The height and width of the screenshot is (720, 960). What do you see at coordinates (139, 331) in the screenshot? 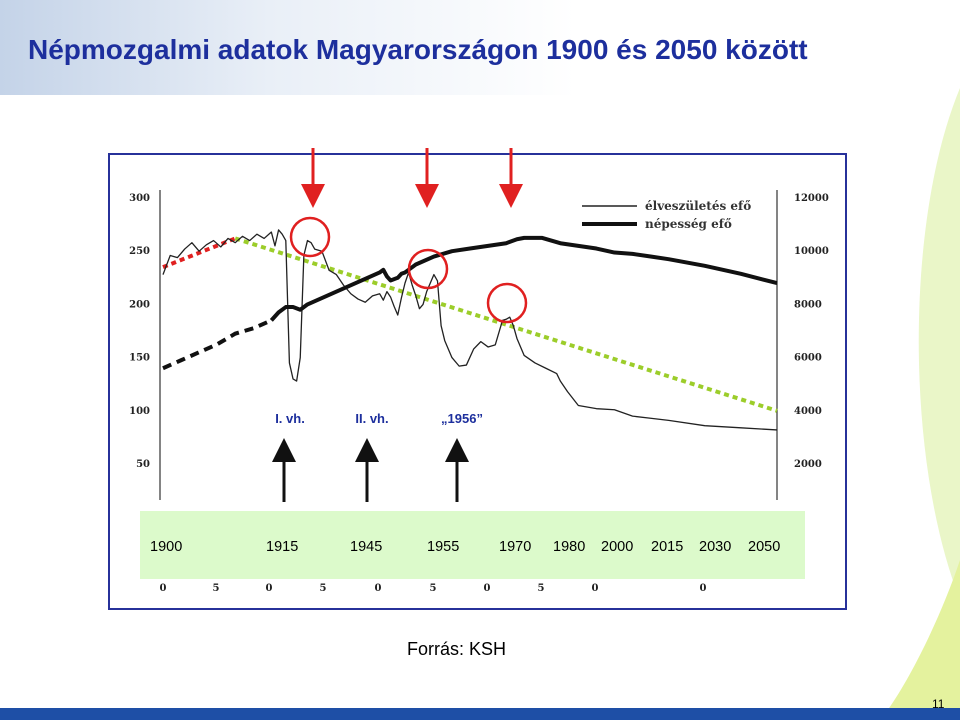
I see `left-axis-ticks: 300 250 200 150 100 50` at bounding box center [139, 331].